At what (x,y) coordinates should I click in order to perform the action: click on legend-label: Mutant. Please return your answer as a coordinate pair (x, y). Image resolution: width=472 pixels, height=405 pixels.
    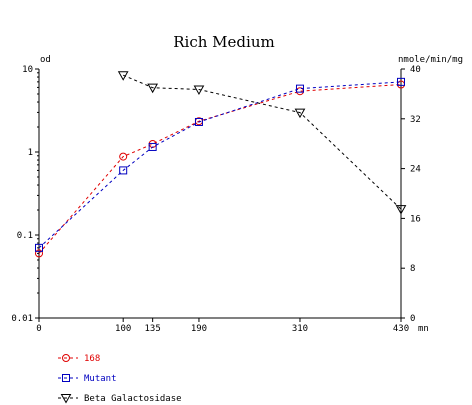
    Looking at the image, I should click on (100, 379).